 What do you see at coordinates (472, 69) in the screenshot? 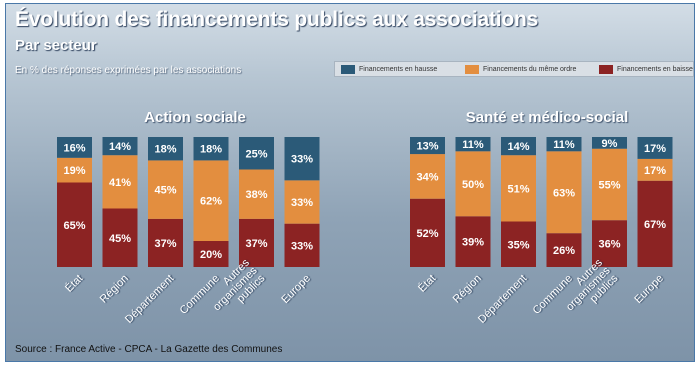
I see `legend-swatch-meme-ordre` at bounding box center [472, 69].